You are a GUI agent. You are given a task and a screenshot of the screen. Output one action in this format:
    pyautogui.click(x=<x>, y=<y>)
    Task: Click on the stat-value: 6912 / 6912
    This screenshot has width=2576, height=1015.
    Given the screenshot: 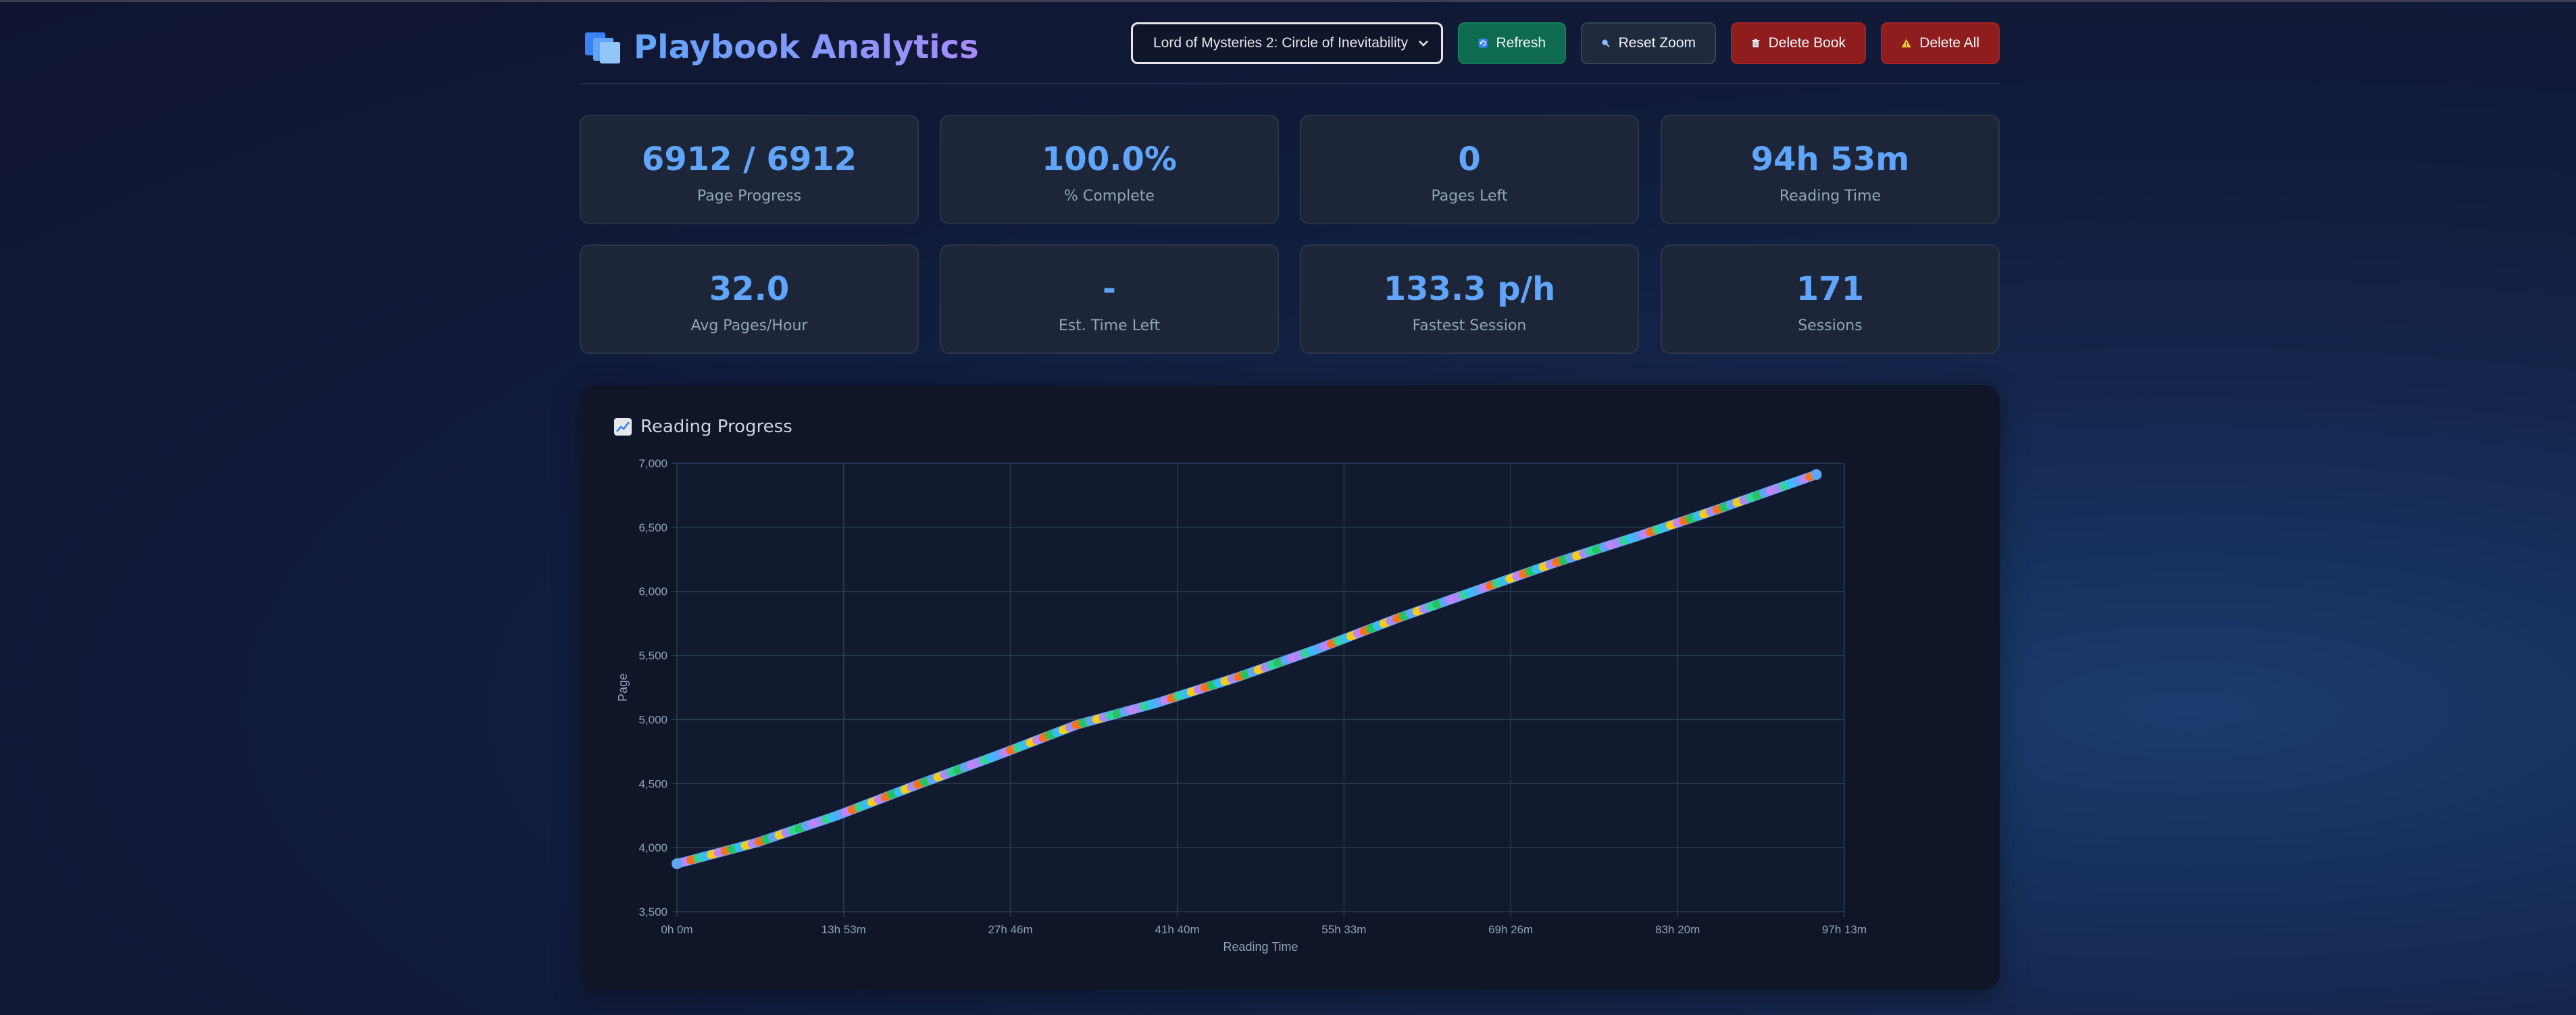 What is the action you would take?
    pyautogui.click(x=749, y=159)
    